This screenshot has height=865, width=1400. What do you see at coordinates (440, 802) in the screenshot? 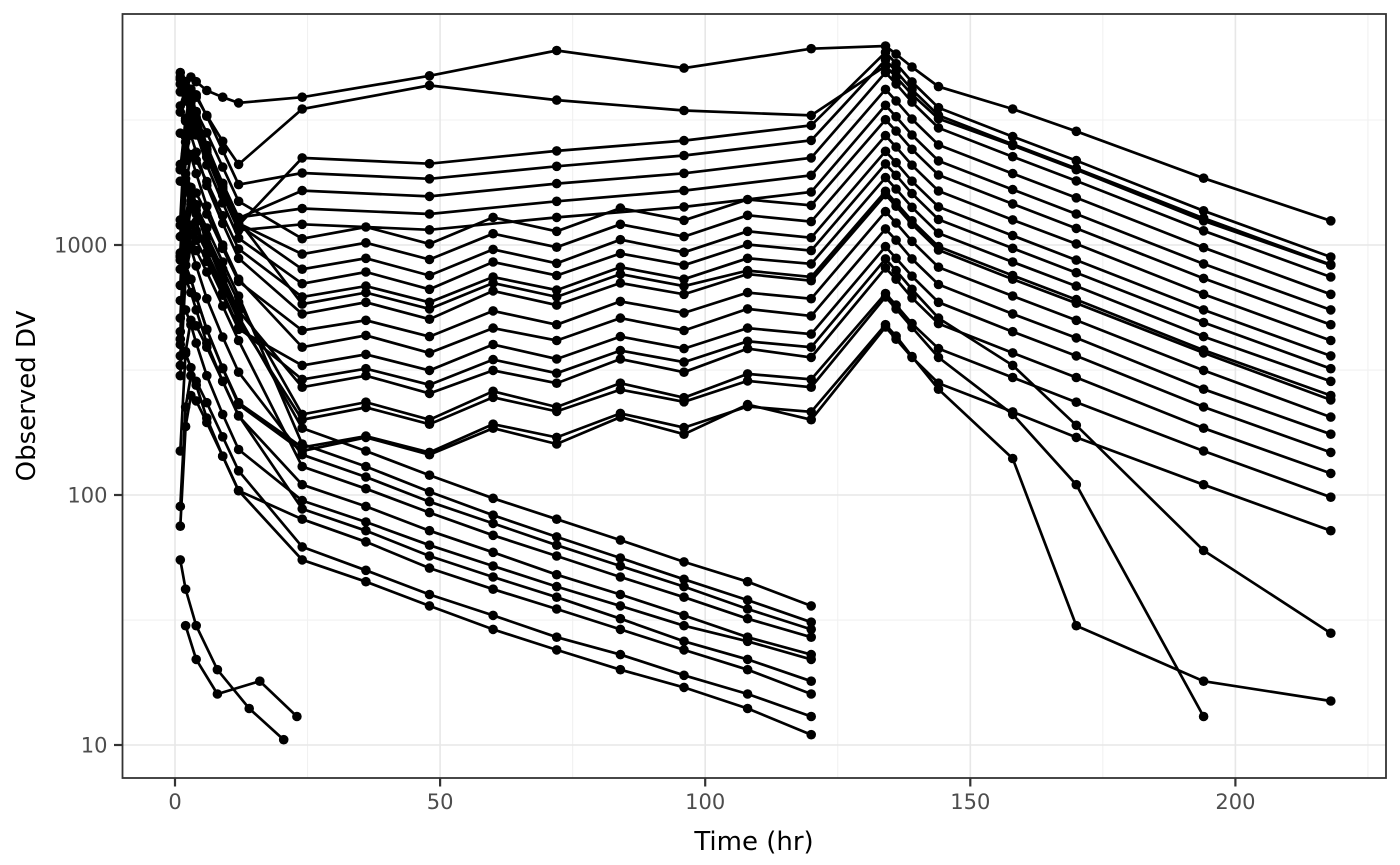
I see `x-tick-label: 50` at bounding box center [440, 802].